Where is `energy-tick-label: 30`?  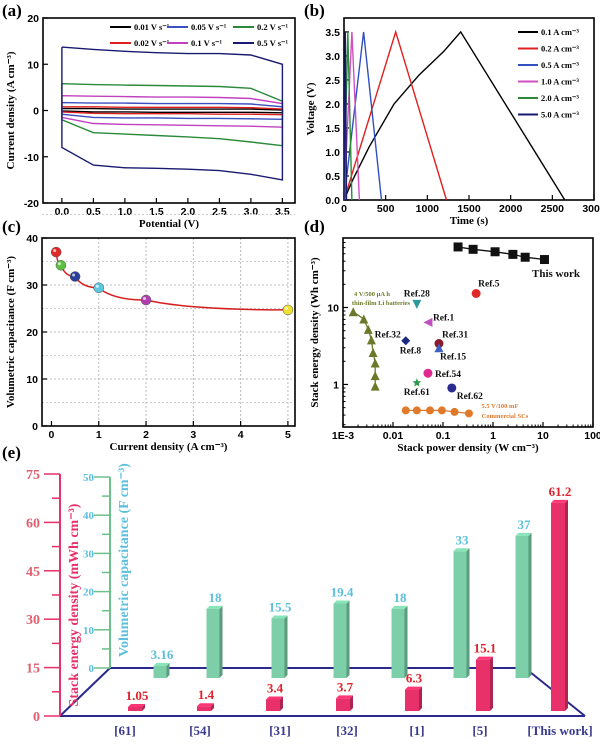
energy-tick-label: 30 is located at coordinates (33, 620).